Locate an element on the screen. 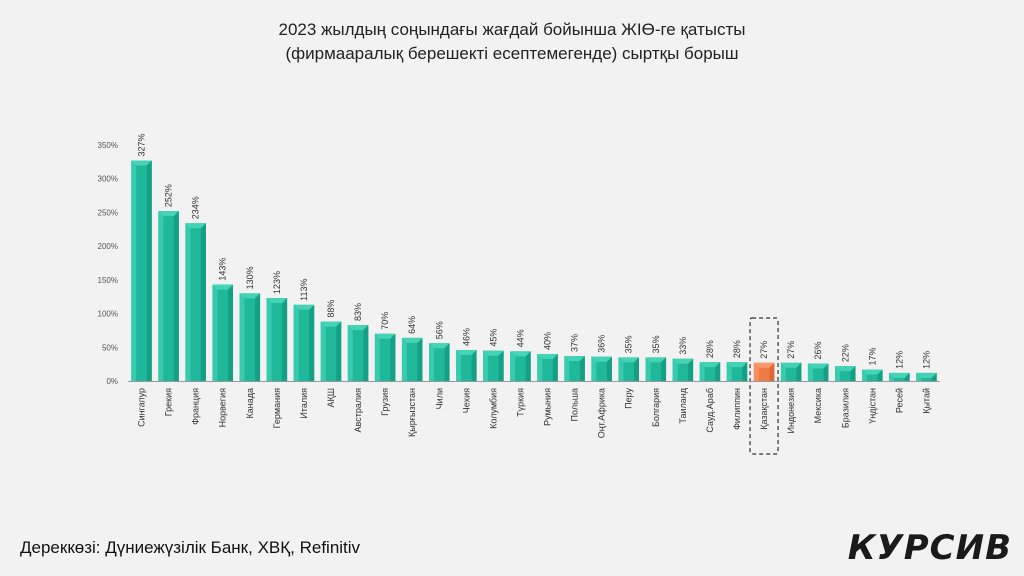 This screenshot has width=1024, height=576. y-tick-label: 300% is located at coordinates (108, 179).